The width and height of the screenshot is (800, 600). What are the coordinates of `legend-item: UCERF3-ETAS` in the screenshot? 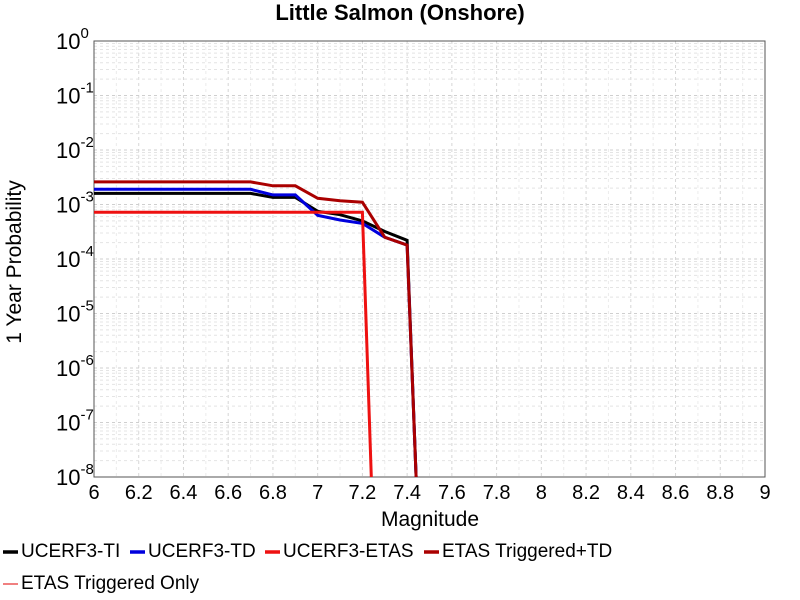 It's located at (339, 551).